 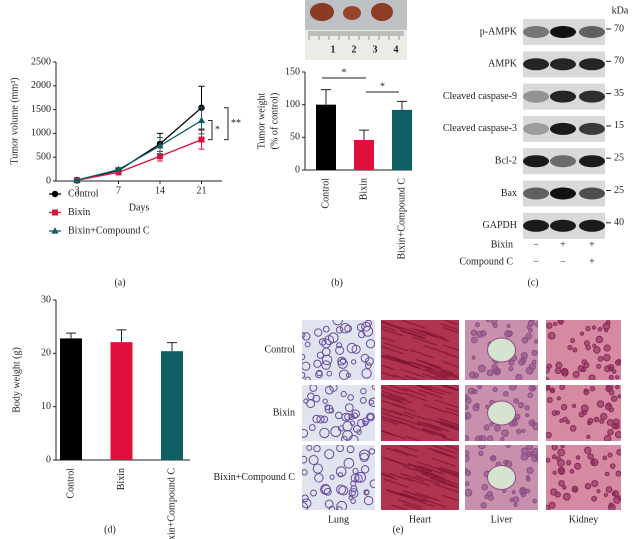 I want to click on significance-label: **, so click(x=236, y=123).